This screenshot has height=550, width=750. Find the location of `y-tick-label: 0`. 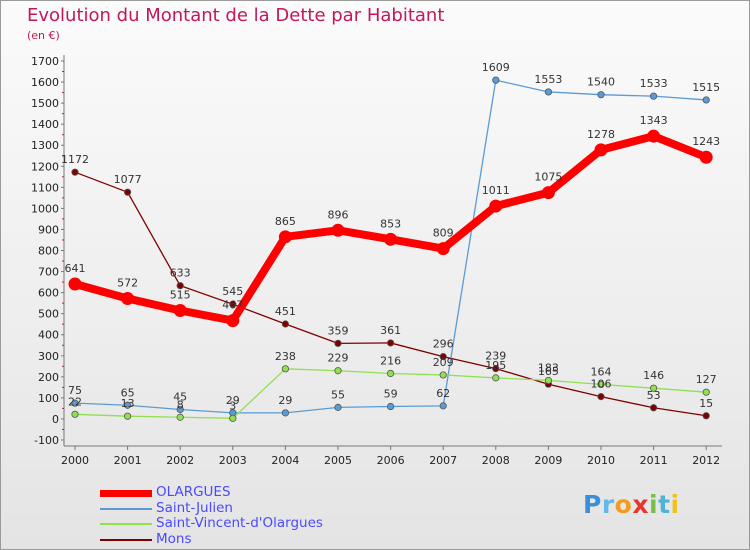

y-tick-label: 0 is located at coordinates (55, 419).